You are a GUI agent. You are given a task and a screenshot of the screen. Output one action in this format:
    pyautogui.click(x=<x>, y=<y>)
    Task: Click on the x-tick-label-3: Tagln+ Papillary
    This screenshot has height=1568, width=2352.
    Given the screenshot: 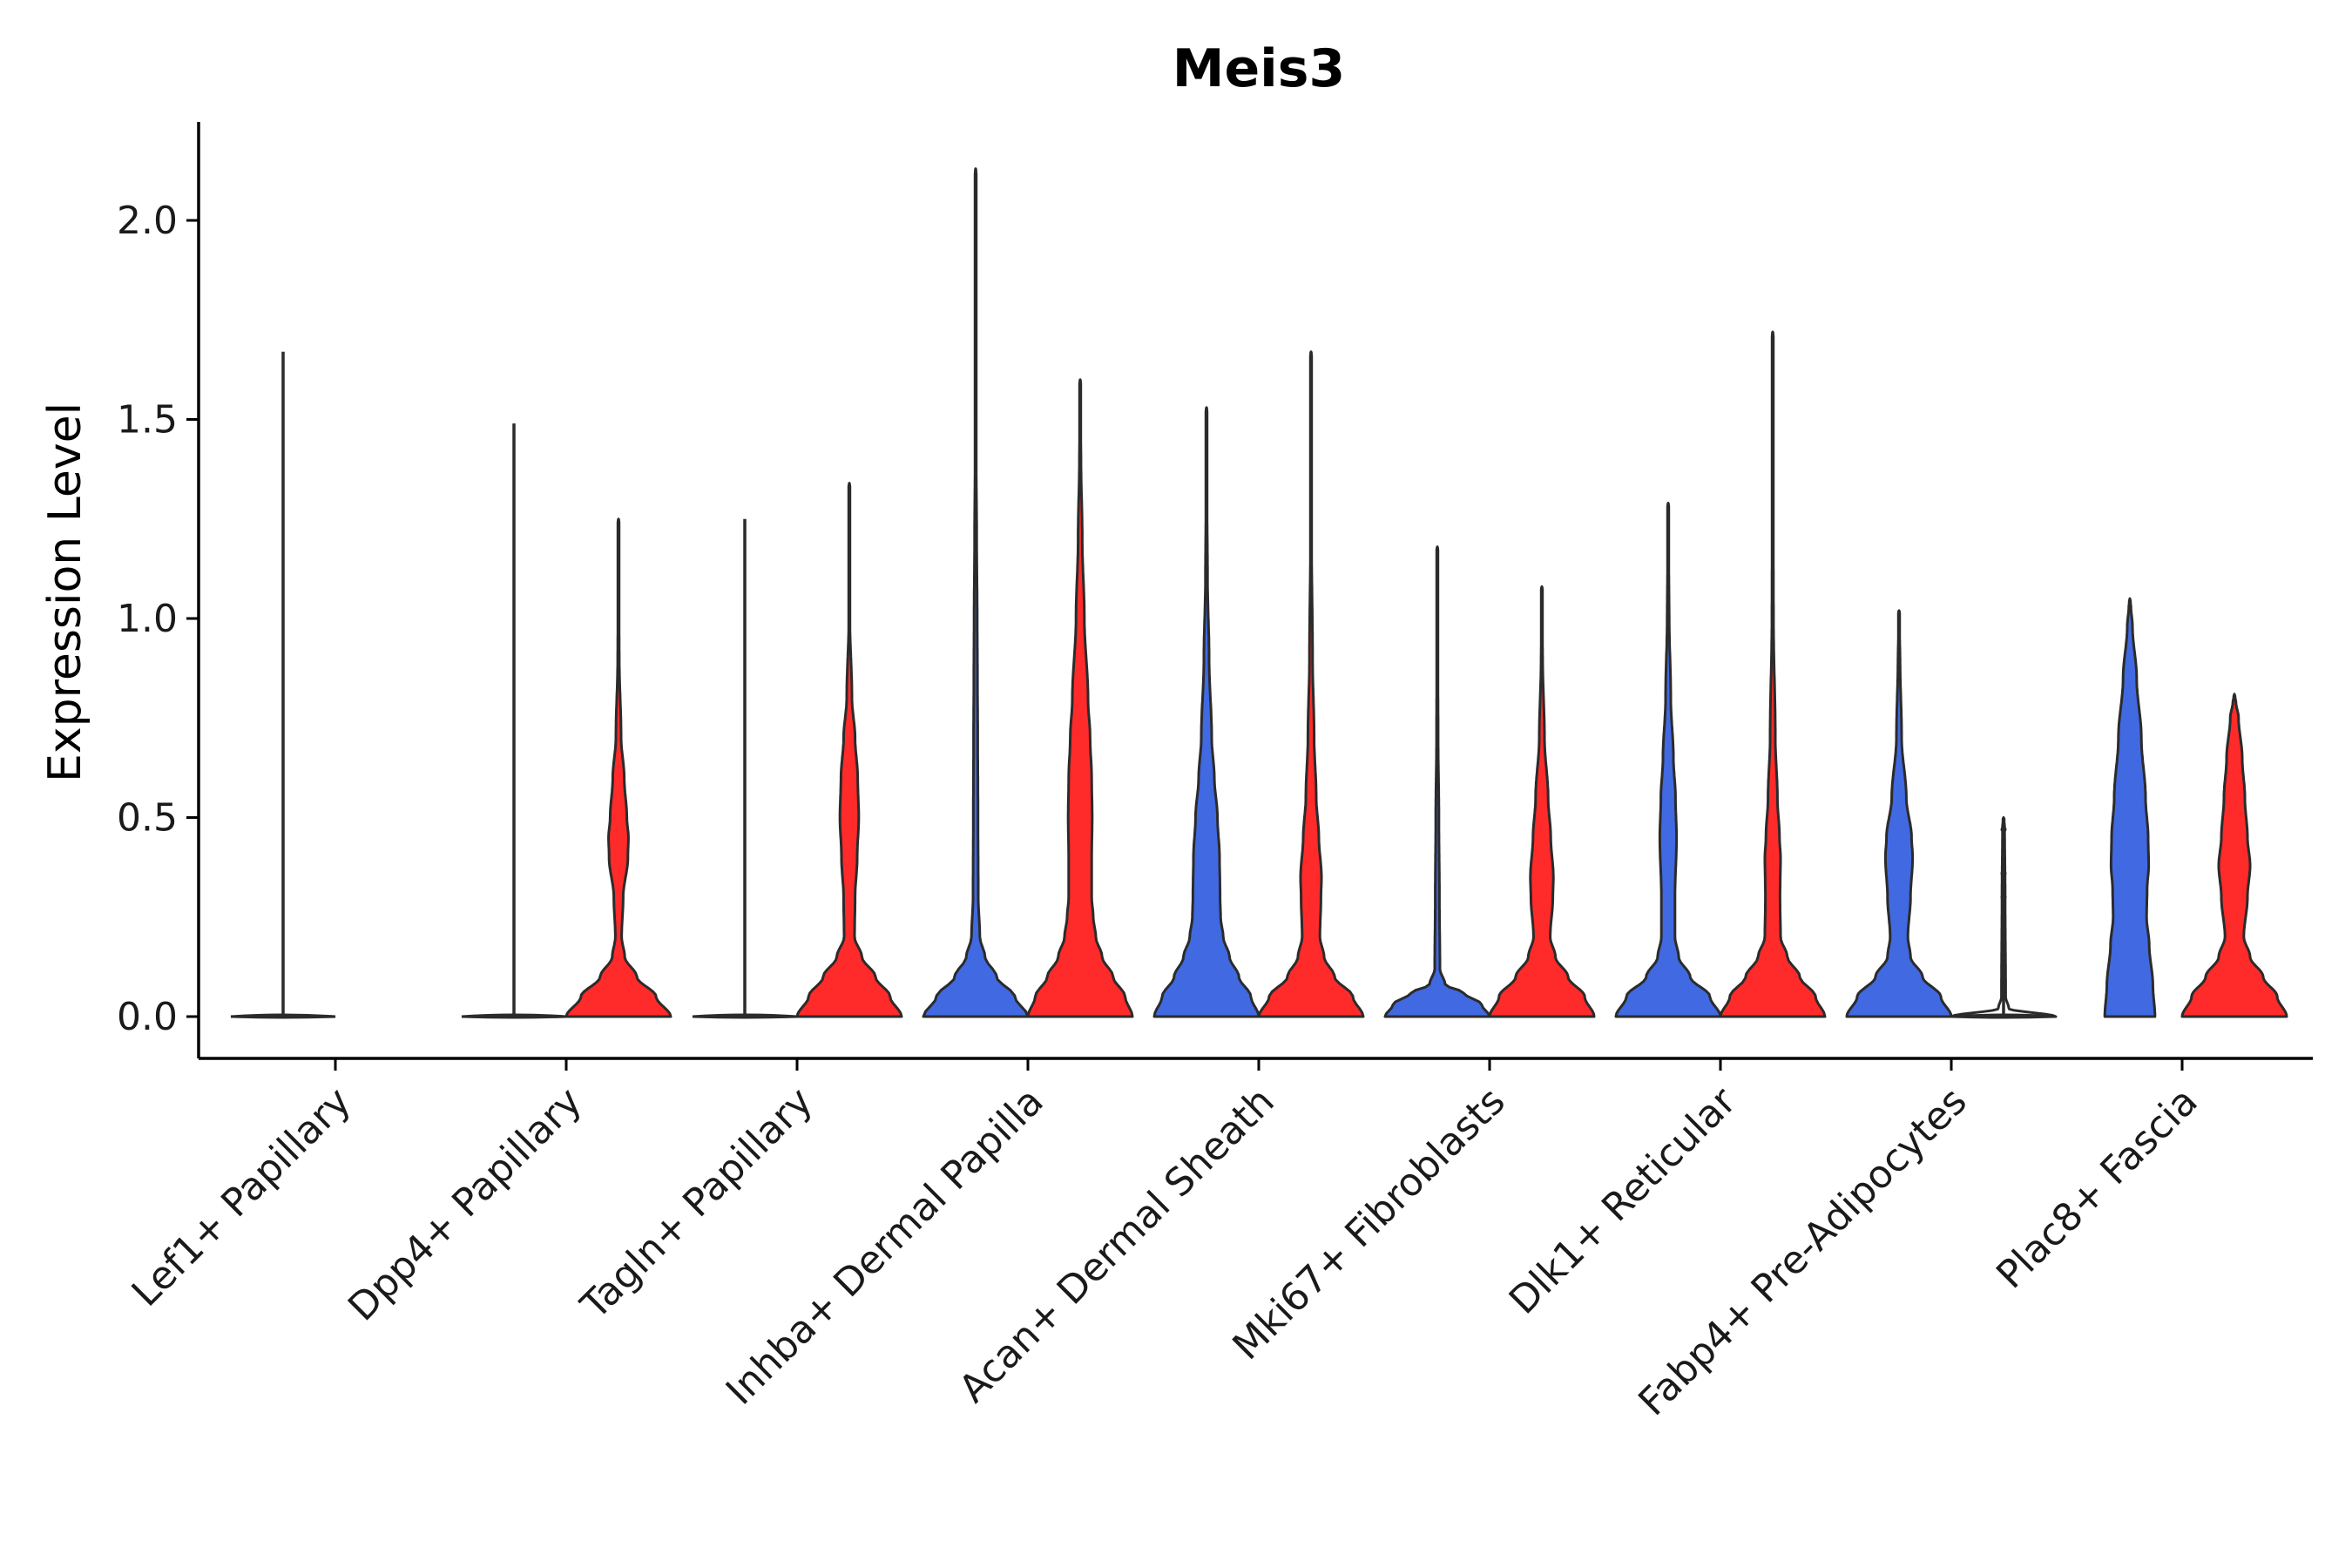 What is the action you would take?
    pyautogui.click(x=697, y=1203)
    